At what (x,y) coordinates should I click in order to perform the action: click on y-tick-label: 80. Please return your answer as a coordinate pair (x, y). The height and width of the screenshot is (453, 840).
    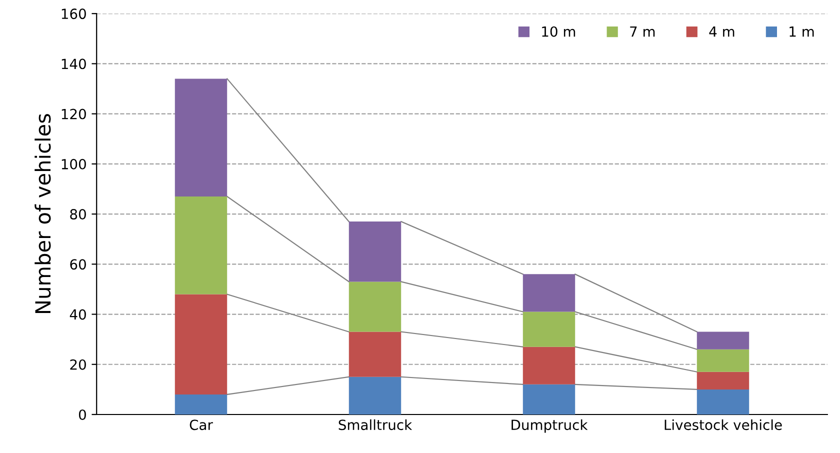
    Looking at the image, I should click on (78, 214).